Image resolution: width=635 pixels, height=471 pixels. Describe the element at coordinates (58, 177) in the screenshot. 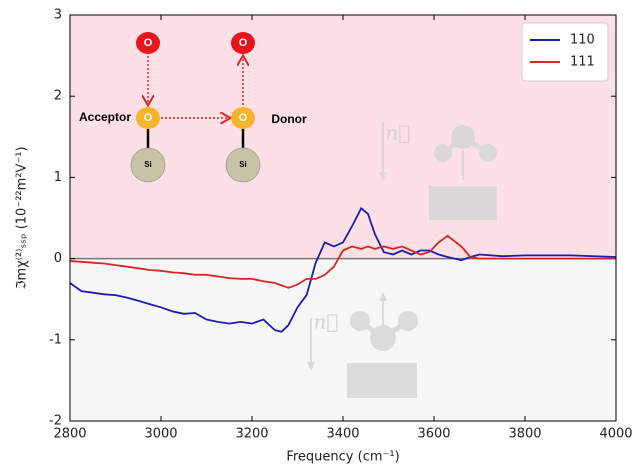

I see `y-tick-label: 1` at that location.